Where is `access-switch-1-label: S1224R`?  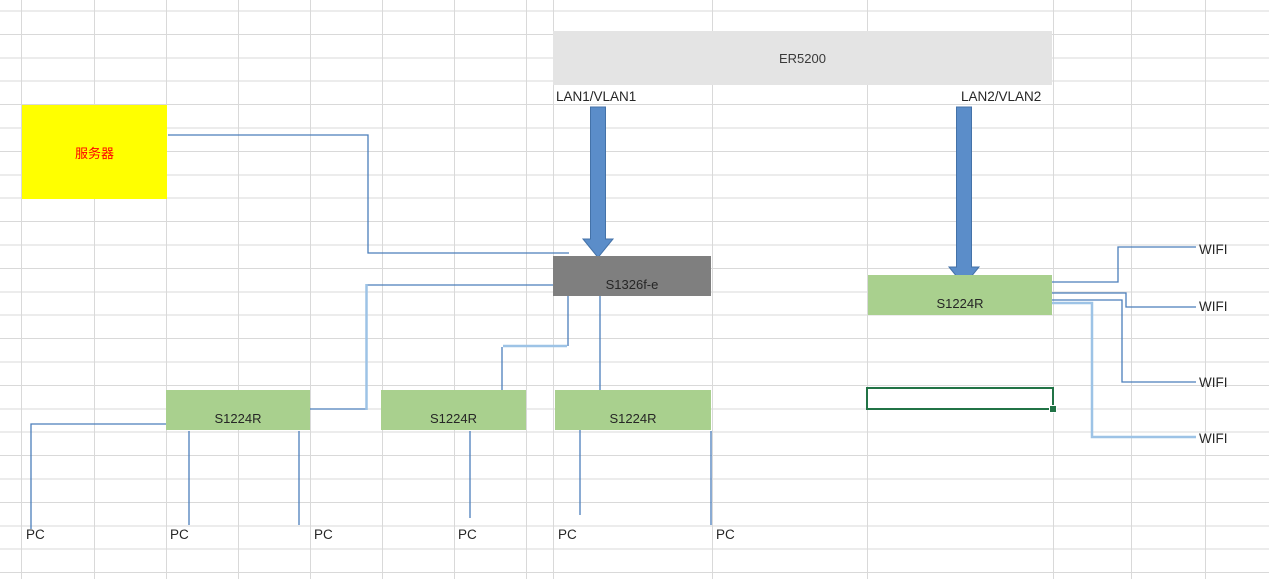 access-switch-1-label: S1224R is located at coordinates (238, 418).